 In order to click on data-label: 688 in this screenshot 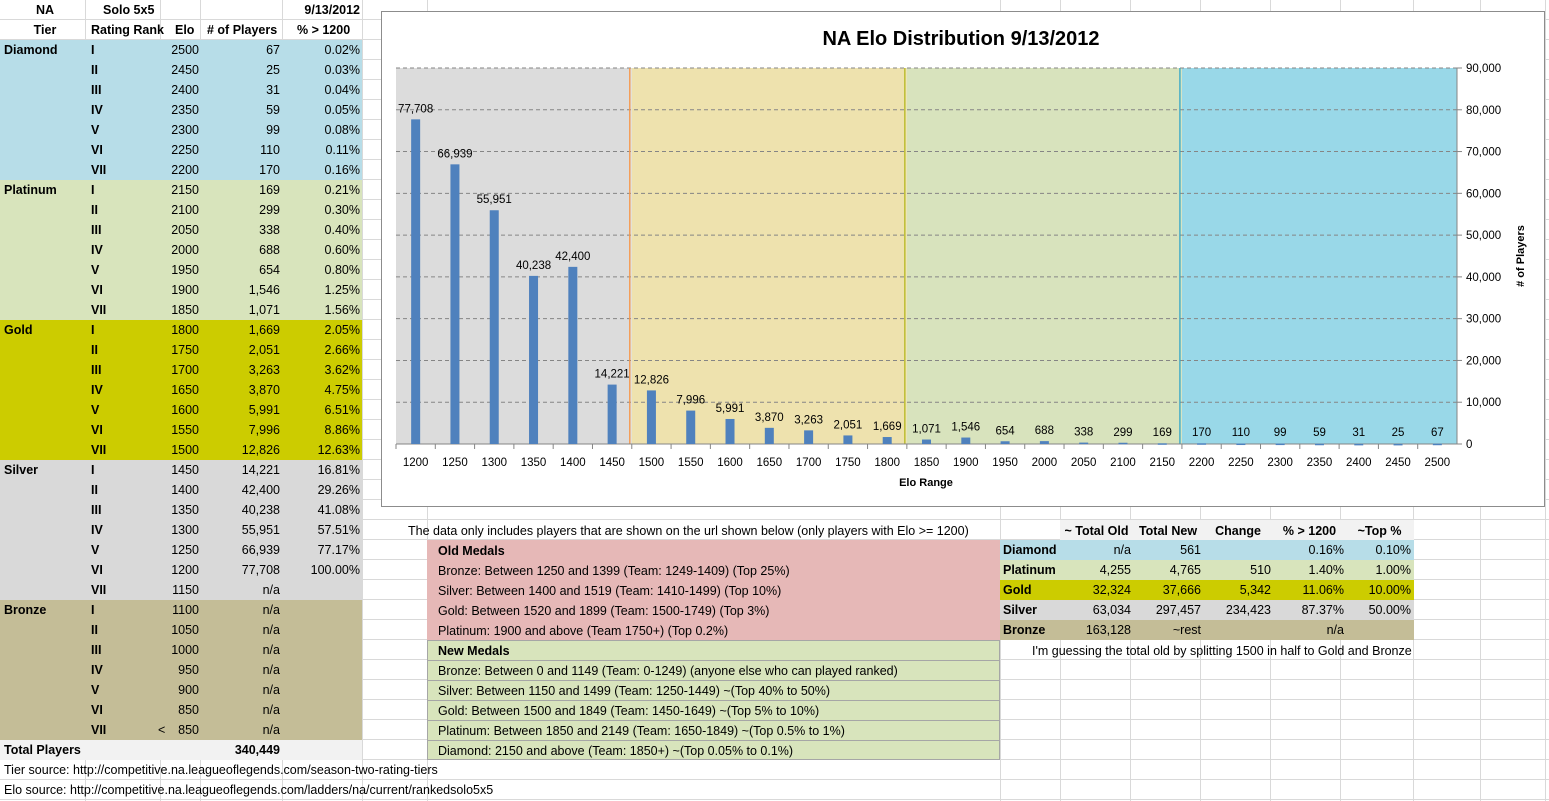, I will do `click(1044, 431)`.